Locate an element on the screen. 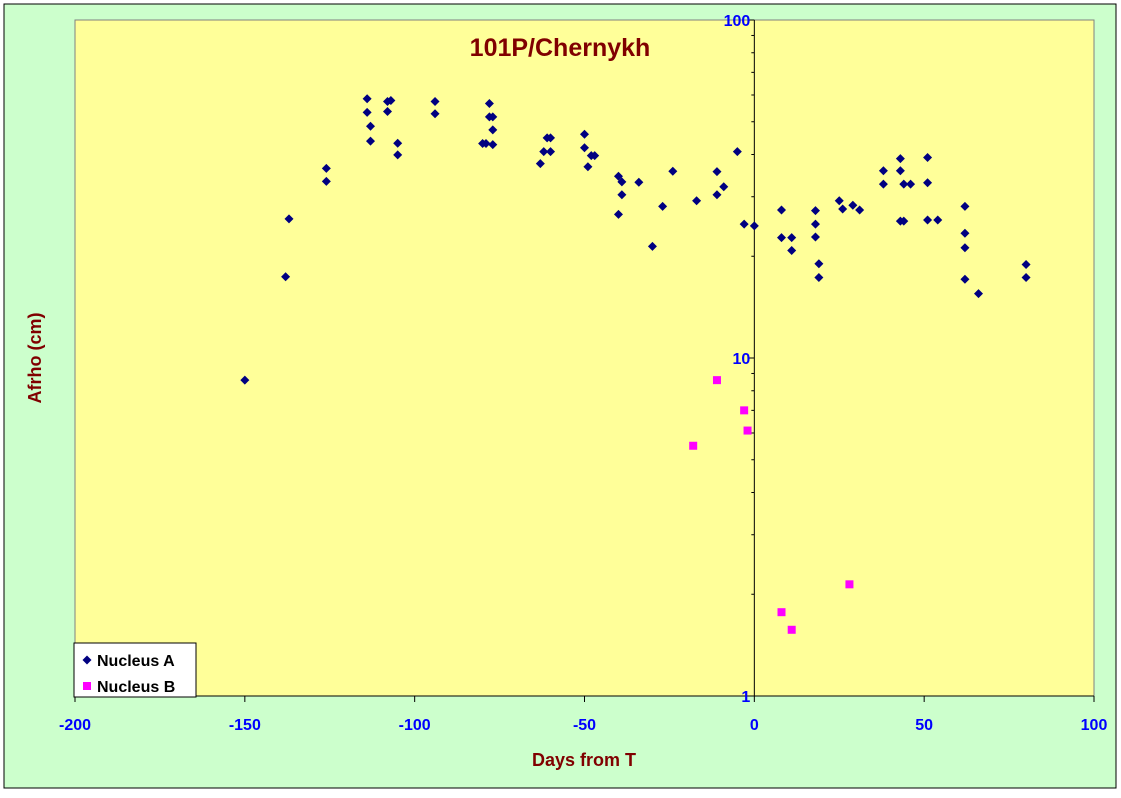  series-nucleus-b is located at coordinates (771, 505).